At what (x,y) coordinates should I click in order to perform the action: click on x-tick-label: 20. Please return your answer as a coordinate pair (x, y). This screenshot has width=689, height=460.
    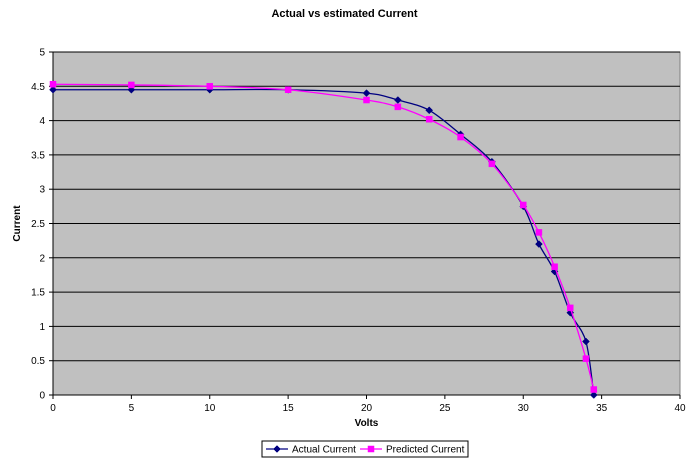
    Looking at the image, I should click on (367, 408).